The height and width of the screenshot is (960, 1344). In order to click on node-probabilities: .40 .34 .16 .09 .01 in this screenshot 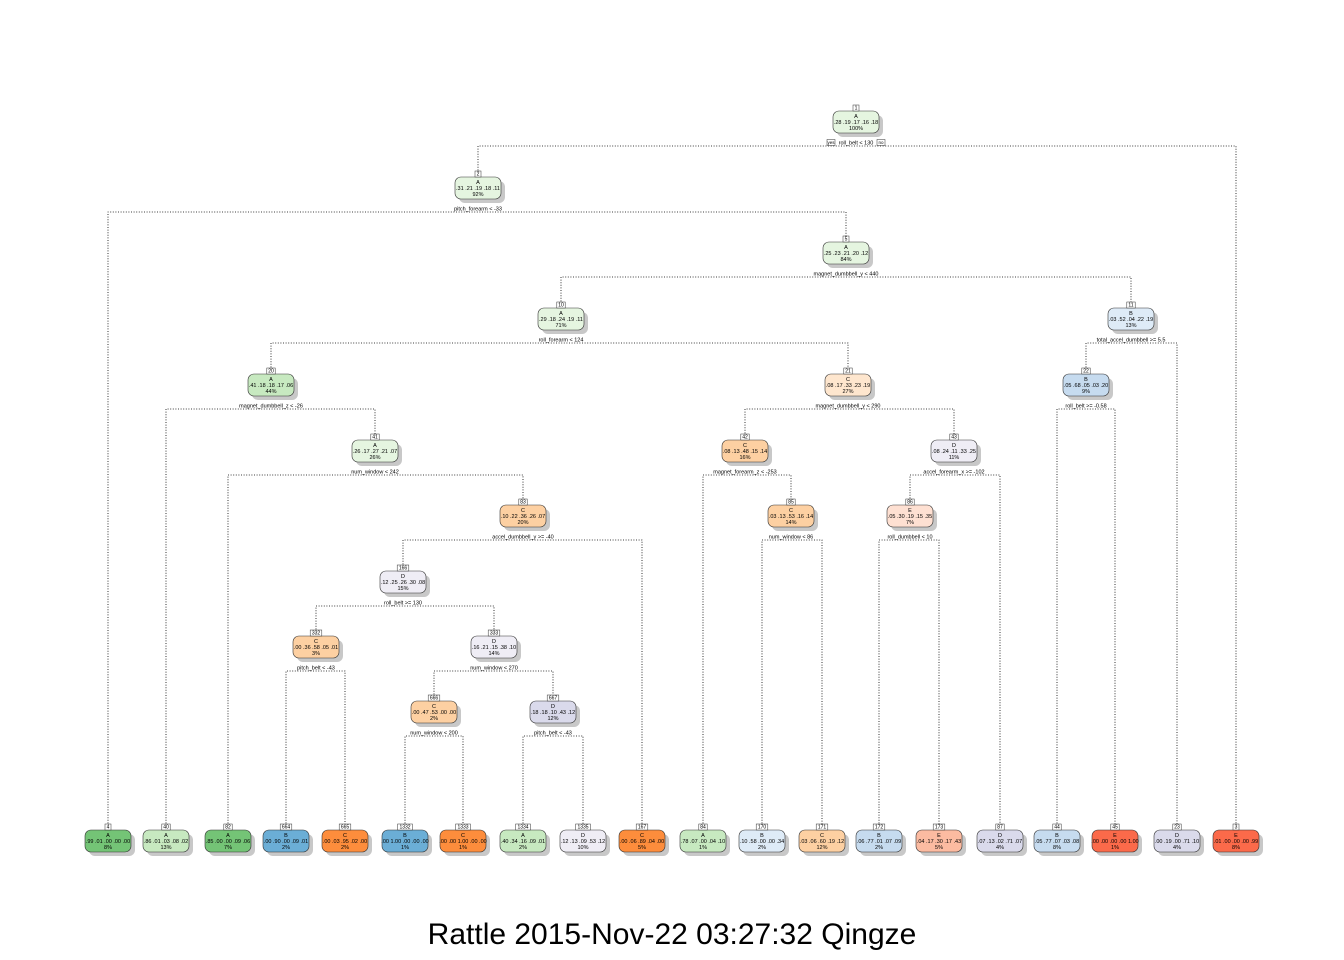, I will do `click(523, 842)`.